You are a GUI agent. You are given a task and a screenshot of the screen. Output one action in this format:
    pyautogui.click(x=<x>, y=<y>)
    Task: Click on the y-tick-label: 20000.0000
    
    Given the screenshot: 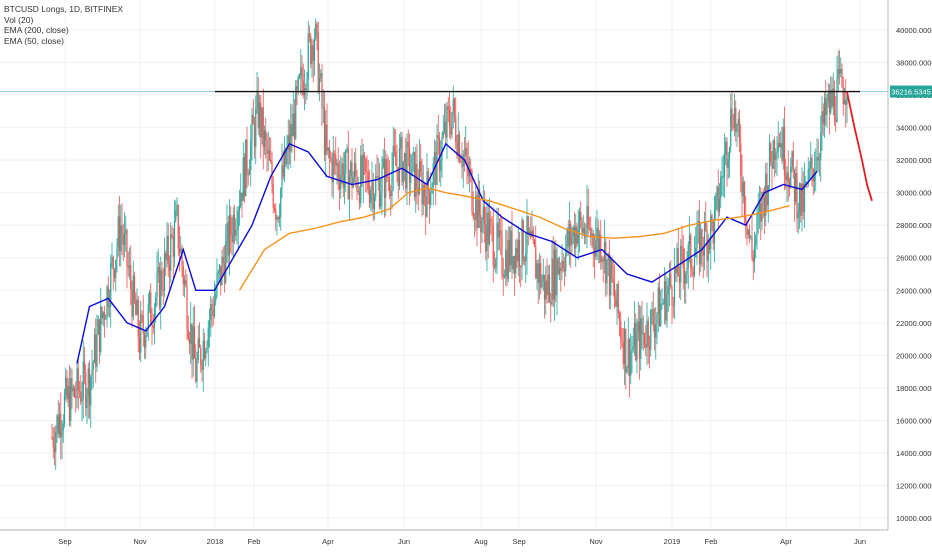 What is the action you would take?
    pyautogui.click(x=914, y=355)
    